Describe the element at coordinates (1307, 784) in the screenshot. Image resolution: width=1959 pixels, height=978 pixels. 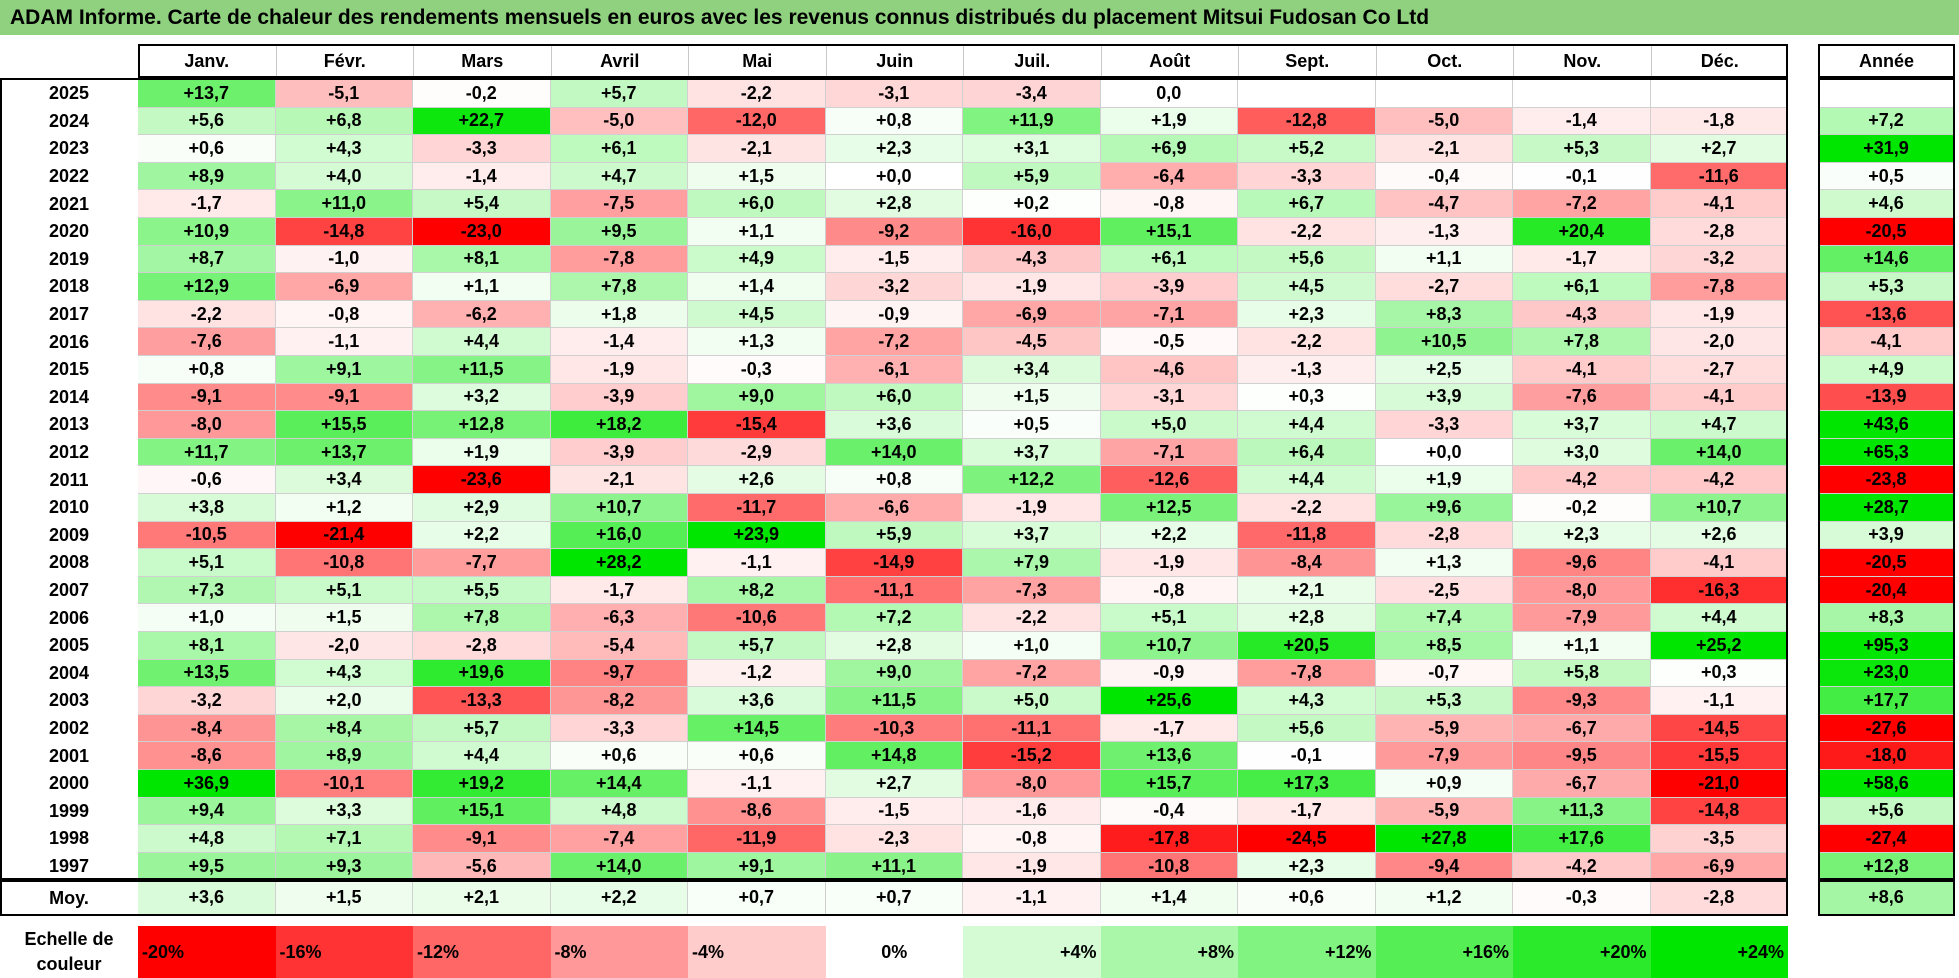
I see `heatmap-cell: +17,3` at that location.